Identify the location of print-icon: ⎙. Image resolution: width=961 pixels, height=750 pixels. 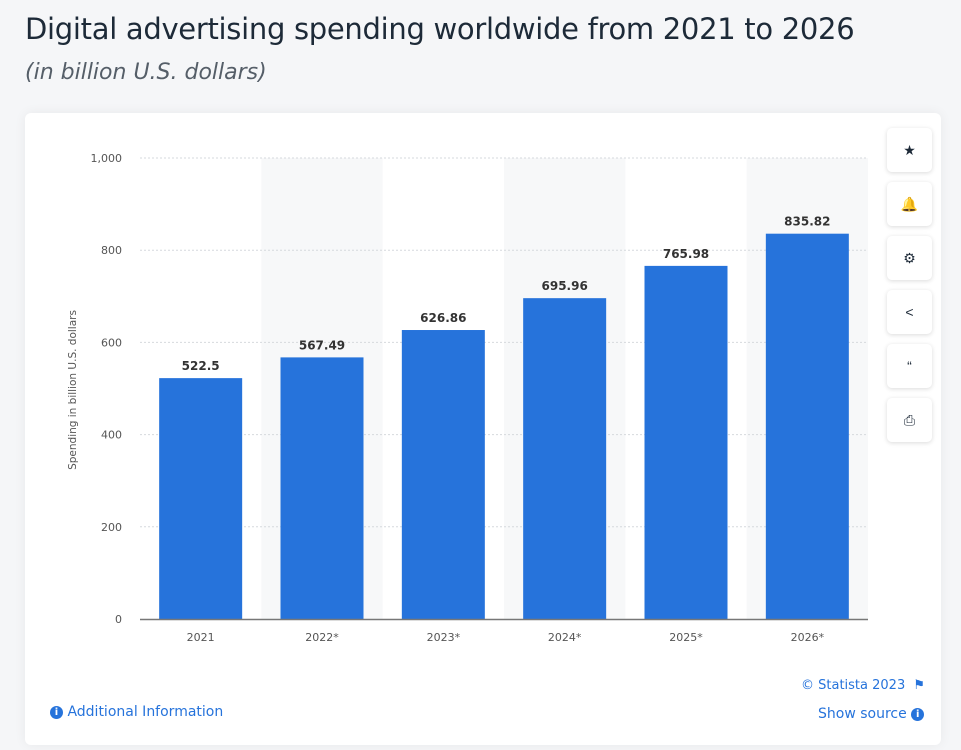
(909, 419).